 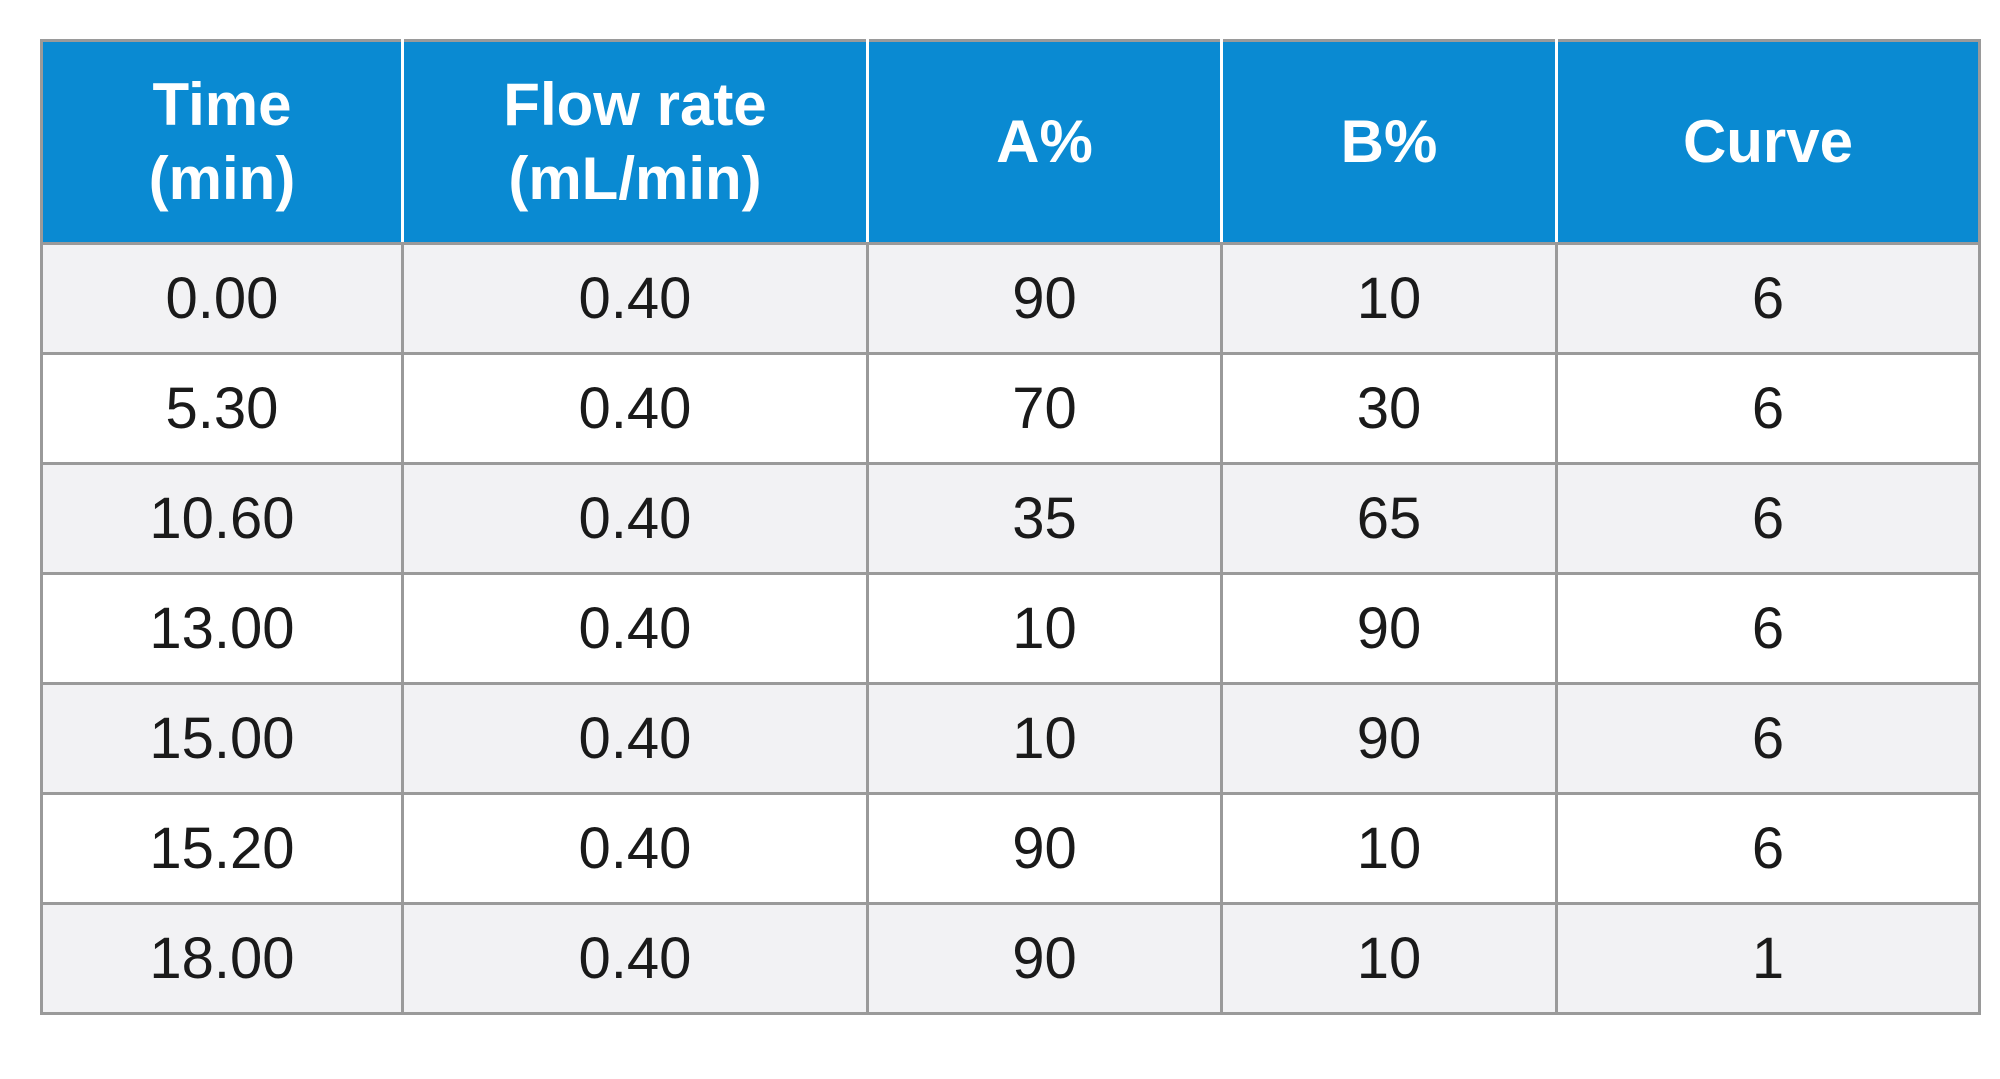 What do you see at coordinates (222, 848) in the screenshot?
I see `cell-time: 15.20` at bounding box center [222, 848].